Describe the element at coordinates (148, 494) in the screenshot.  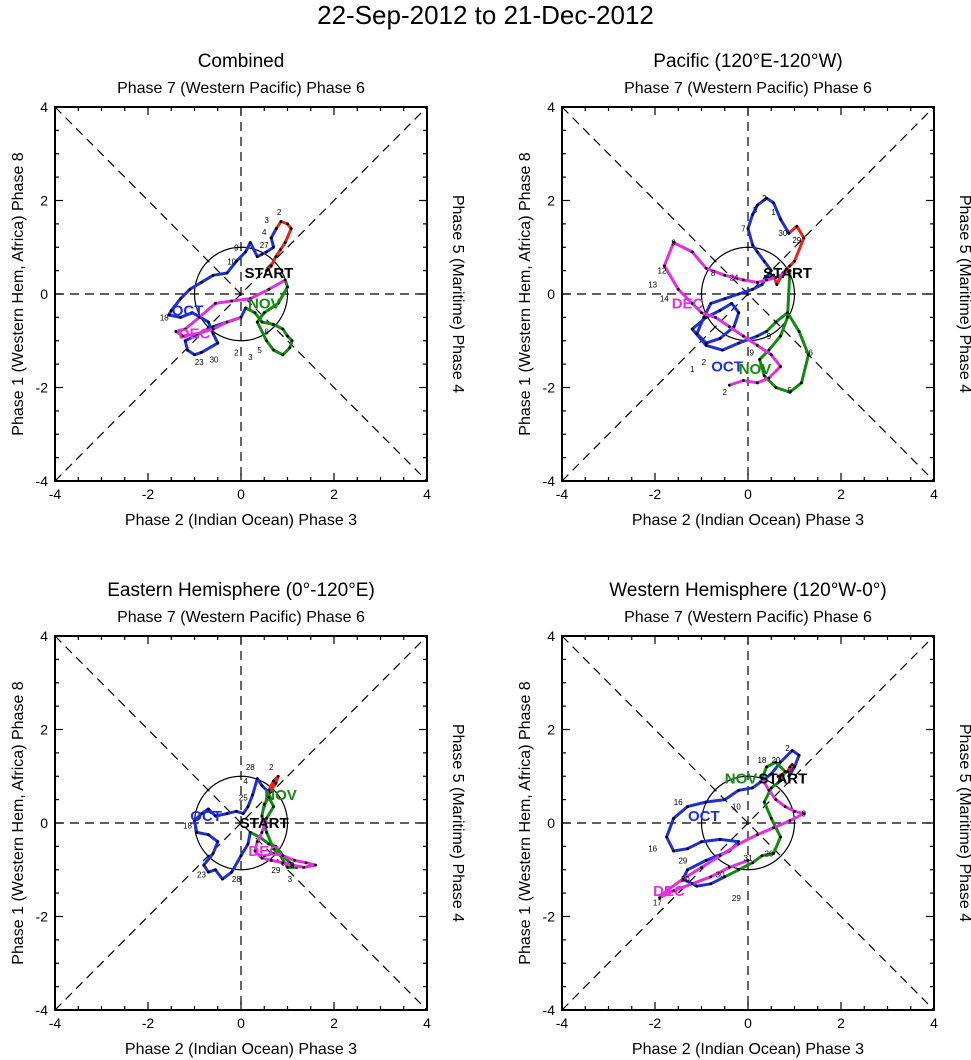
I see `x-tick-label: -2` at that location.